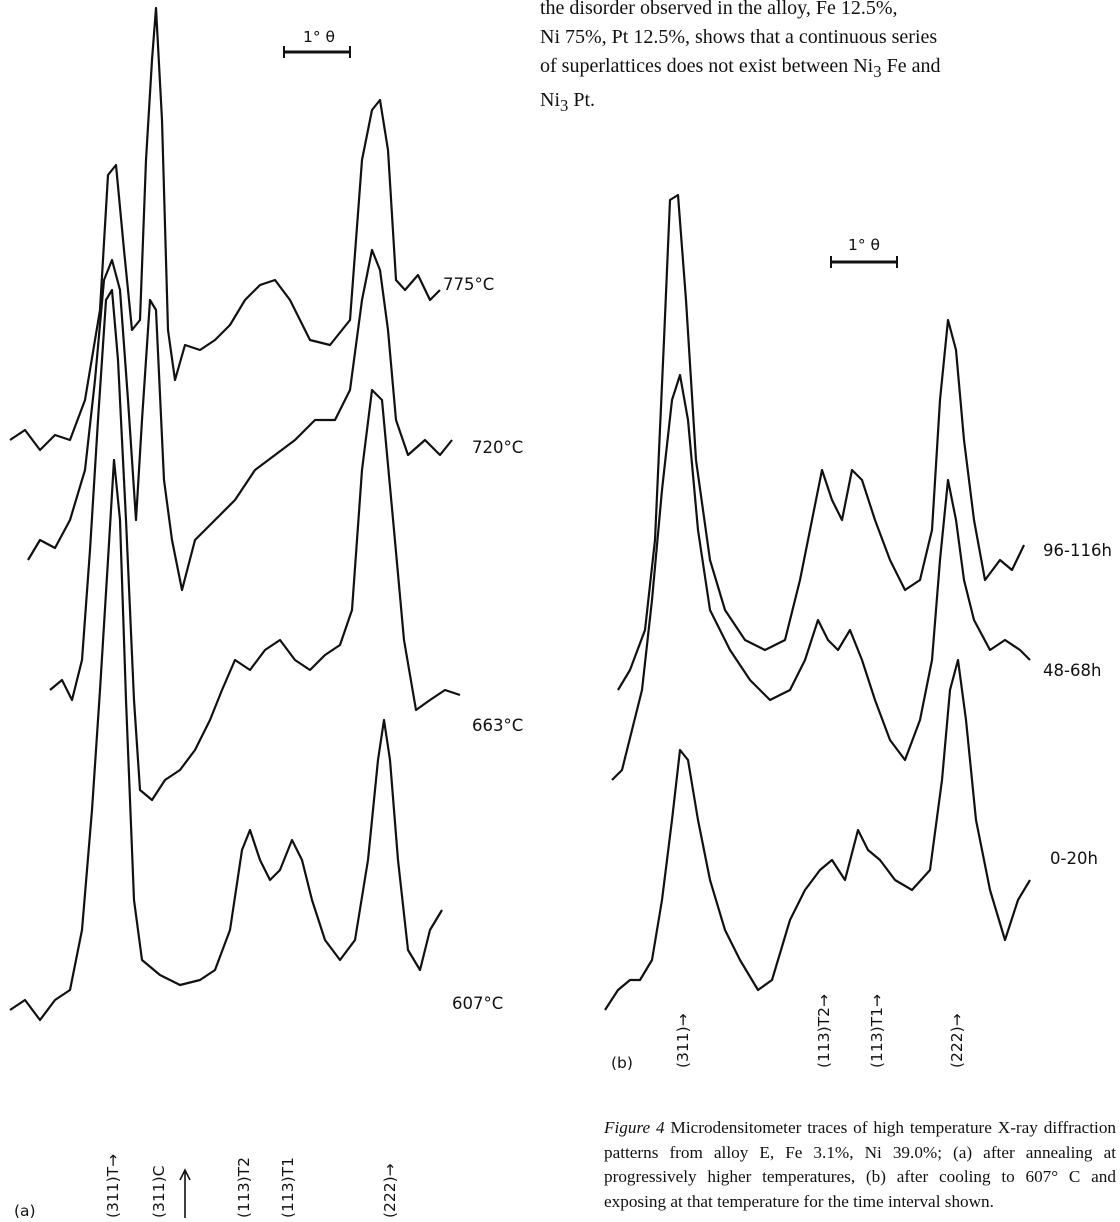  Describe the element at coordinates (622, 1063) in the screenshot. I see `panel-b-label: (b)` at that location.